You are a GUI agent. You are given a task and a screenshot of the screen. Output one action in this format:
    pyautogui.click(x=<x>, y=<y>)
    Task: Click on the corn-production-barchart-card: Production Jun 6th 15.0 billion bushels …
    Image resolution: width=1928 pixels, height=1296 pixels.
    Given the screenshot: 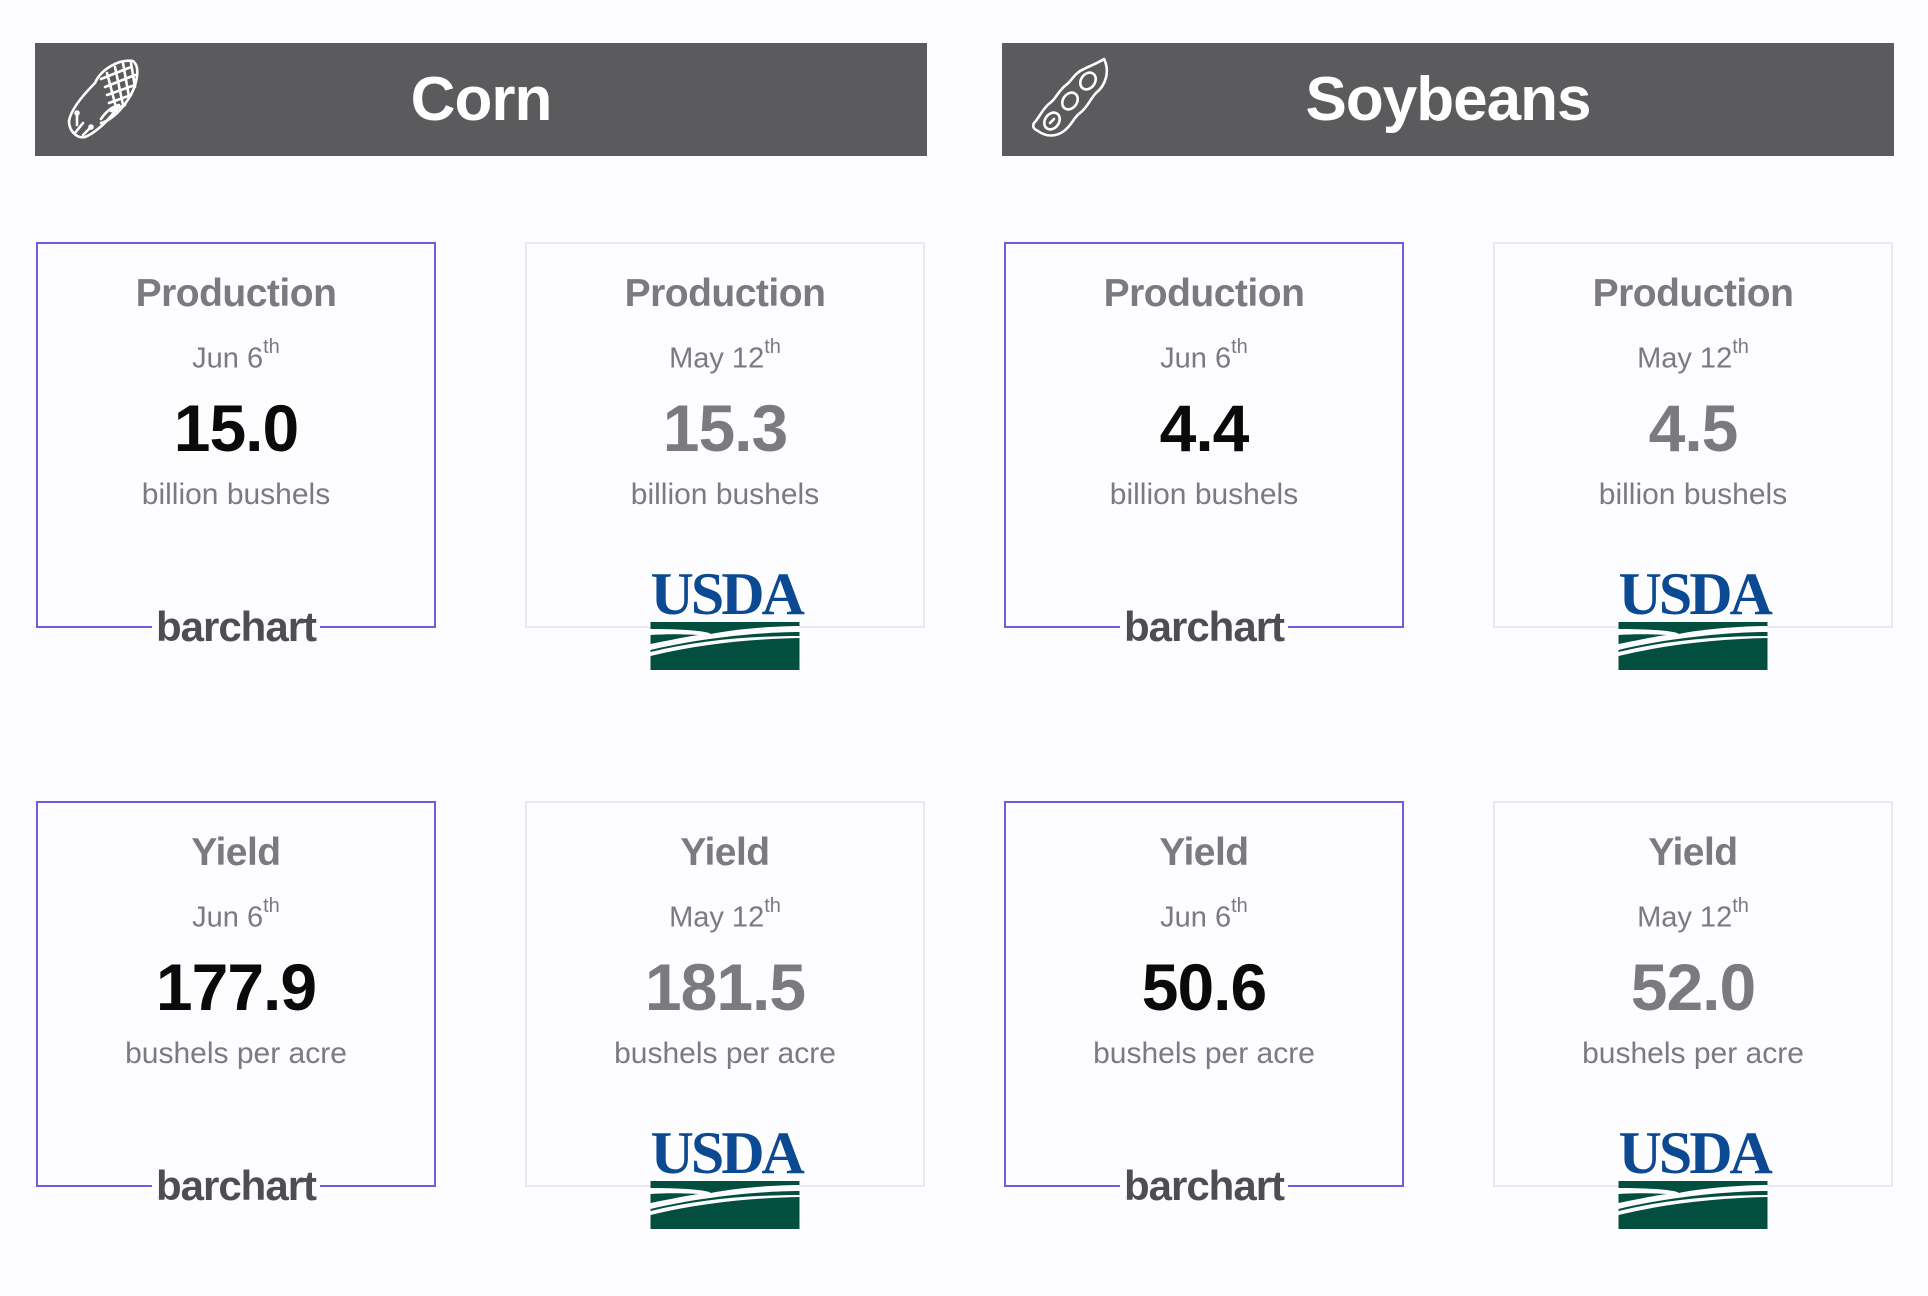 What is the action you would take?
    pyautogui.click(x=236, y=445)
    